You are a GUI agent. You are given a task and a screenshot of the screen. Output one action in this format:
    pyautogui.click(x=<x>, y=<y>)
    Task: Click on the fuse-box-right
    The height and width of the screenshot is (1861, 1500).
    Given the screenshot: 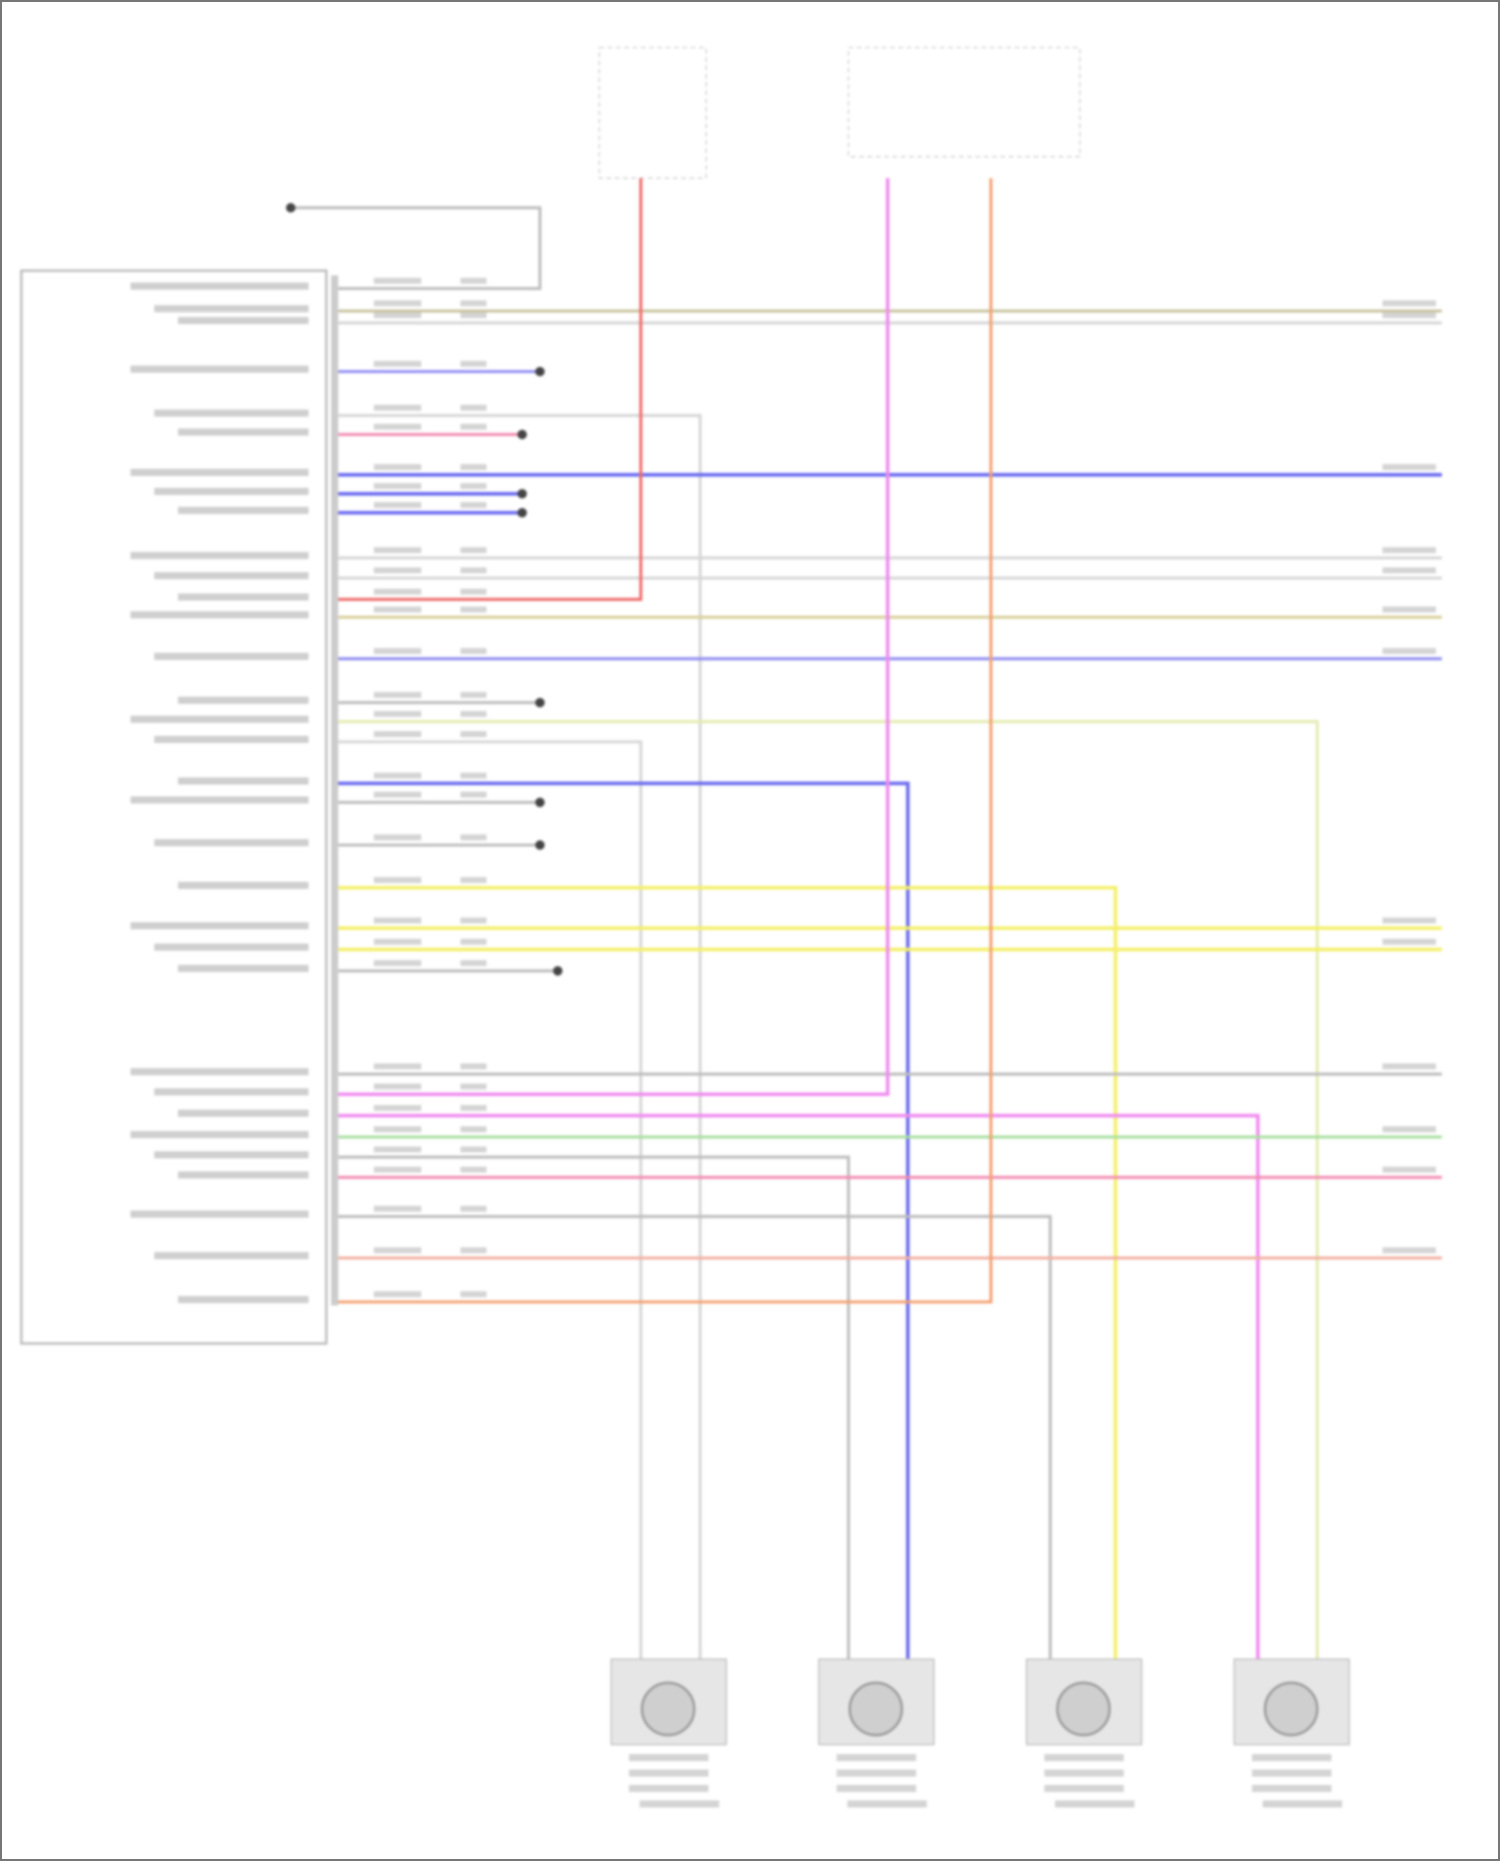 What is the action you would take?
    pyautogui.click(x=964, y=102)
    